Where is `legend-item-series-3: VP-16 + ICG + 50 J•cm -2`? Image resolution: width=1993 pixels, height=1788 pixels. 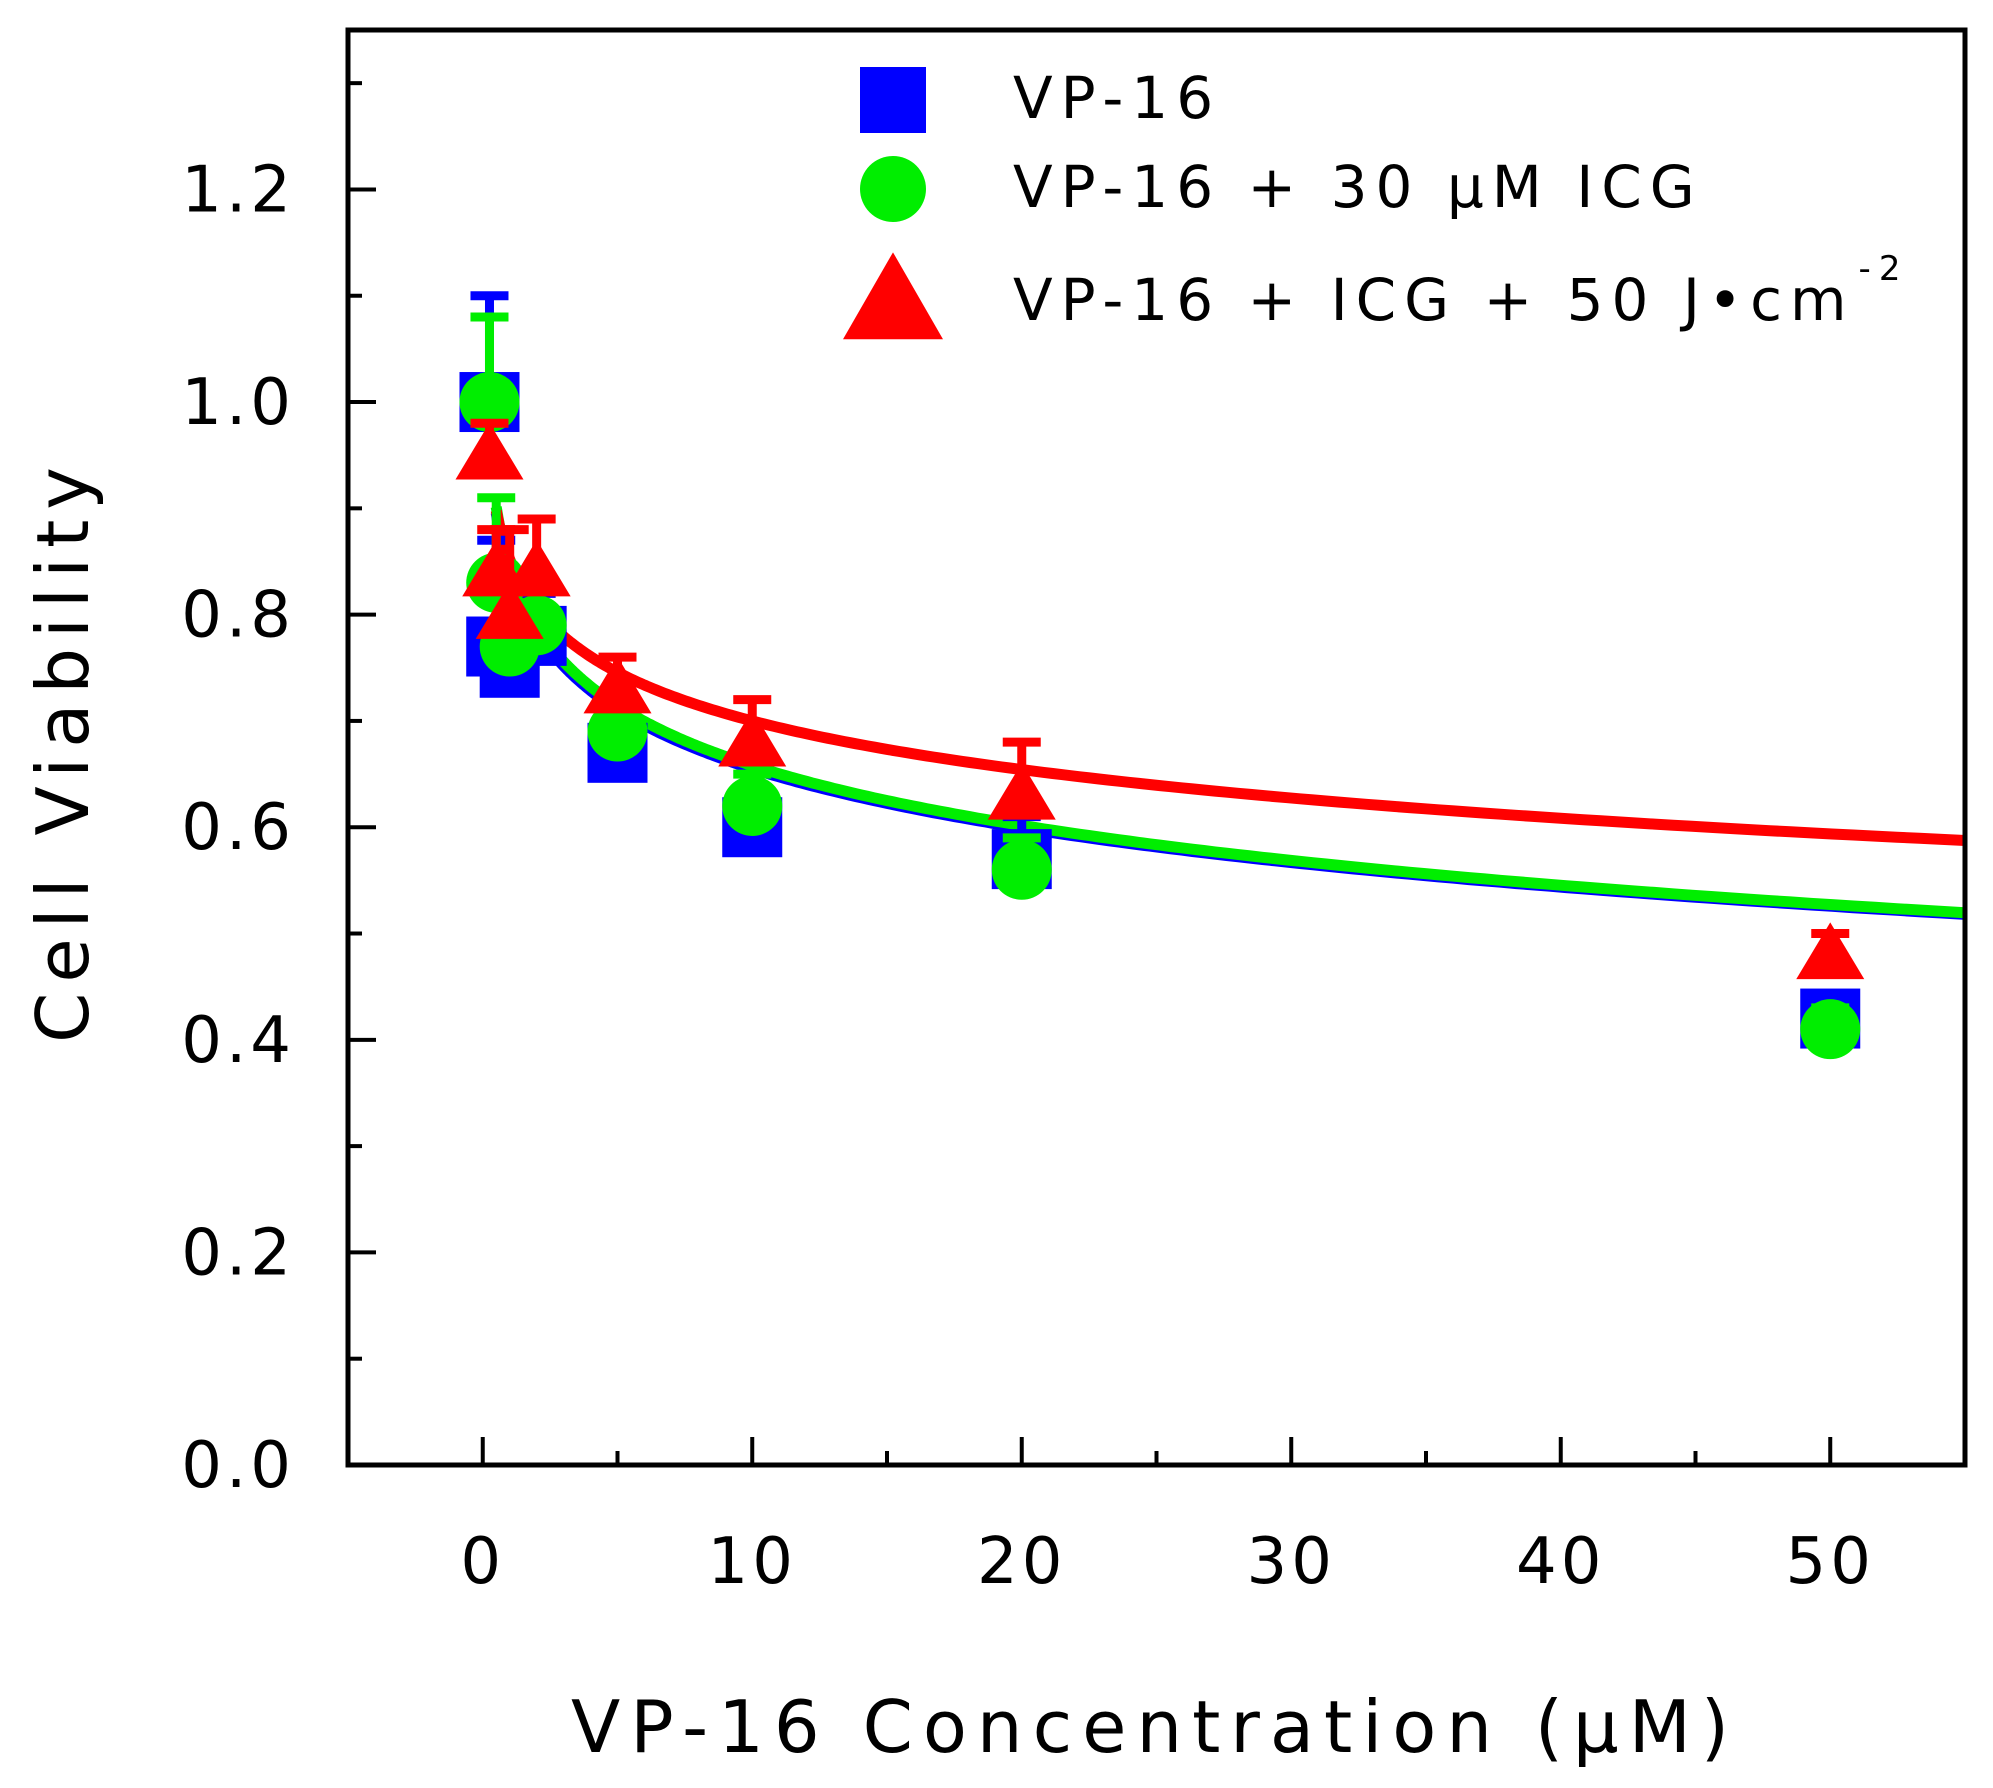
legend-item-series-3: VP-16 + ICG + 50 J•cm -2 is located at coordinates (1375, 294).